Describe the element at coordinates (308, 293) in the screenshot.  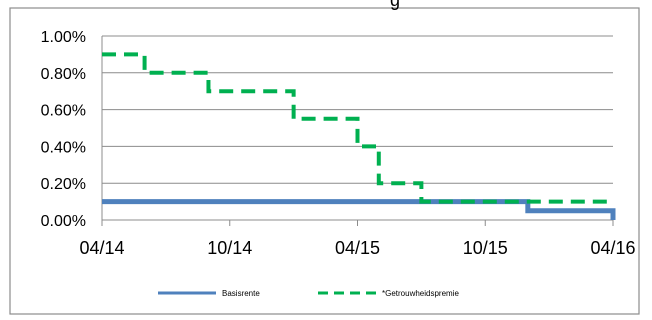
I see `legend: Basisrente *Getrouwheidspremie` at that location.